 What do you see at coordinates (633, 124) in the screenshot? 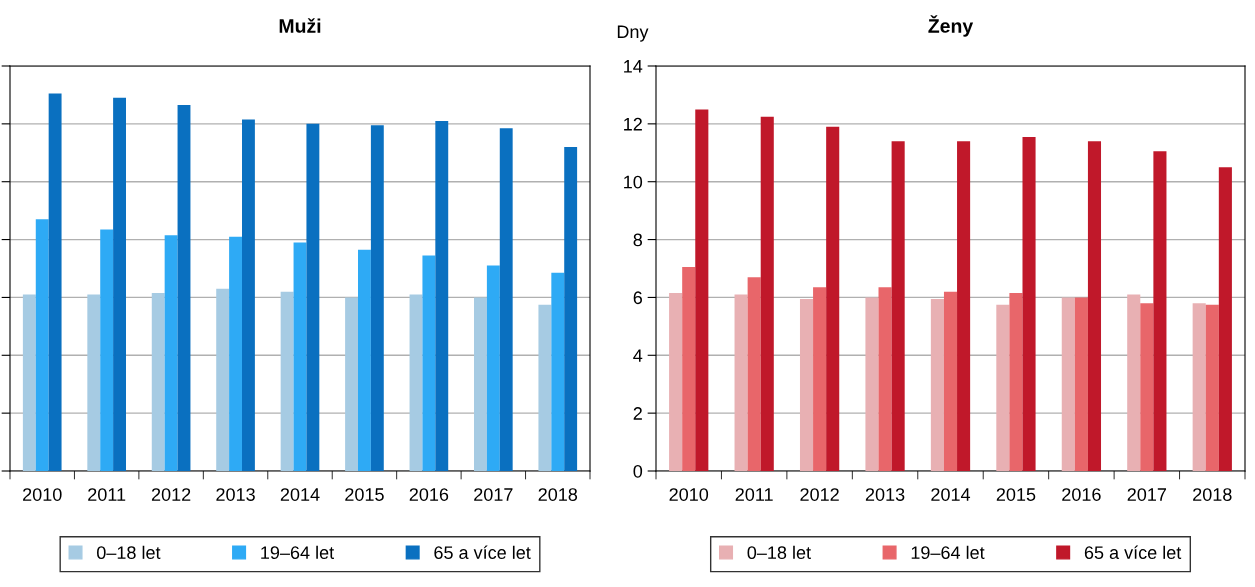
I see `y-tick-label: 12` at bounding box center [633, 124].